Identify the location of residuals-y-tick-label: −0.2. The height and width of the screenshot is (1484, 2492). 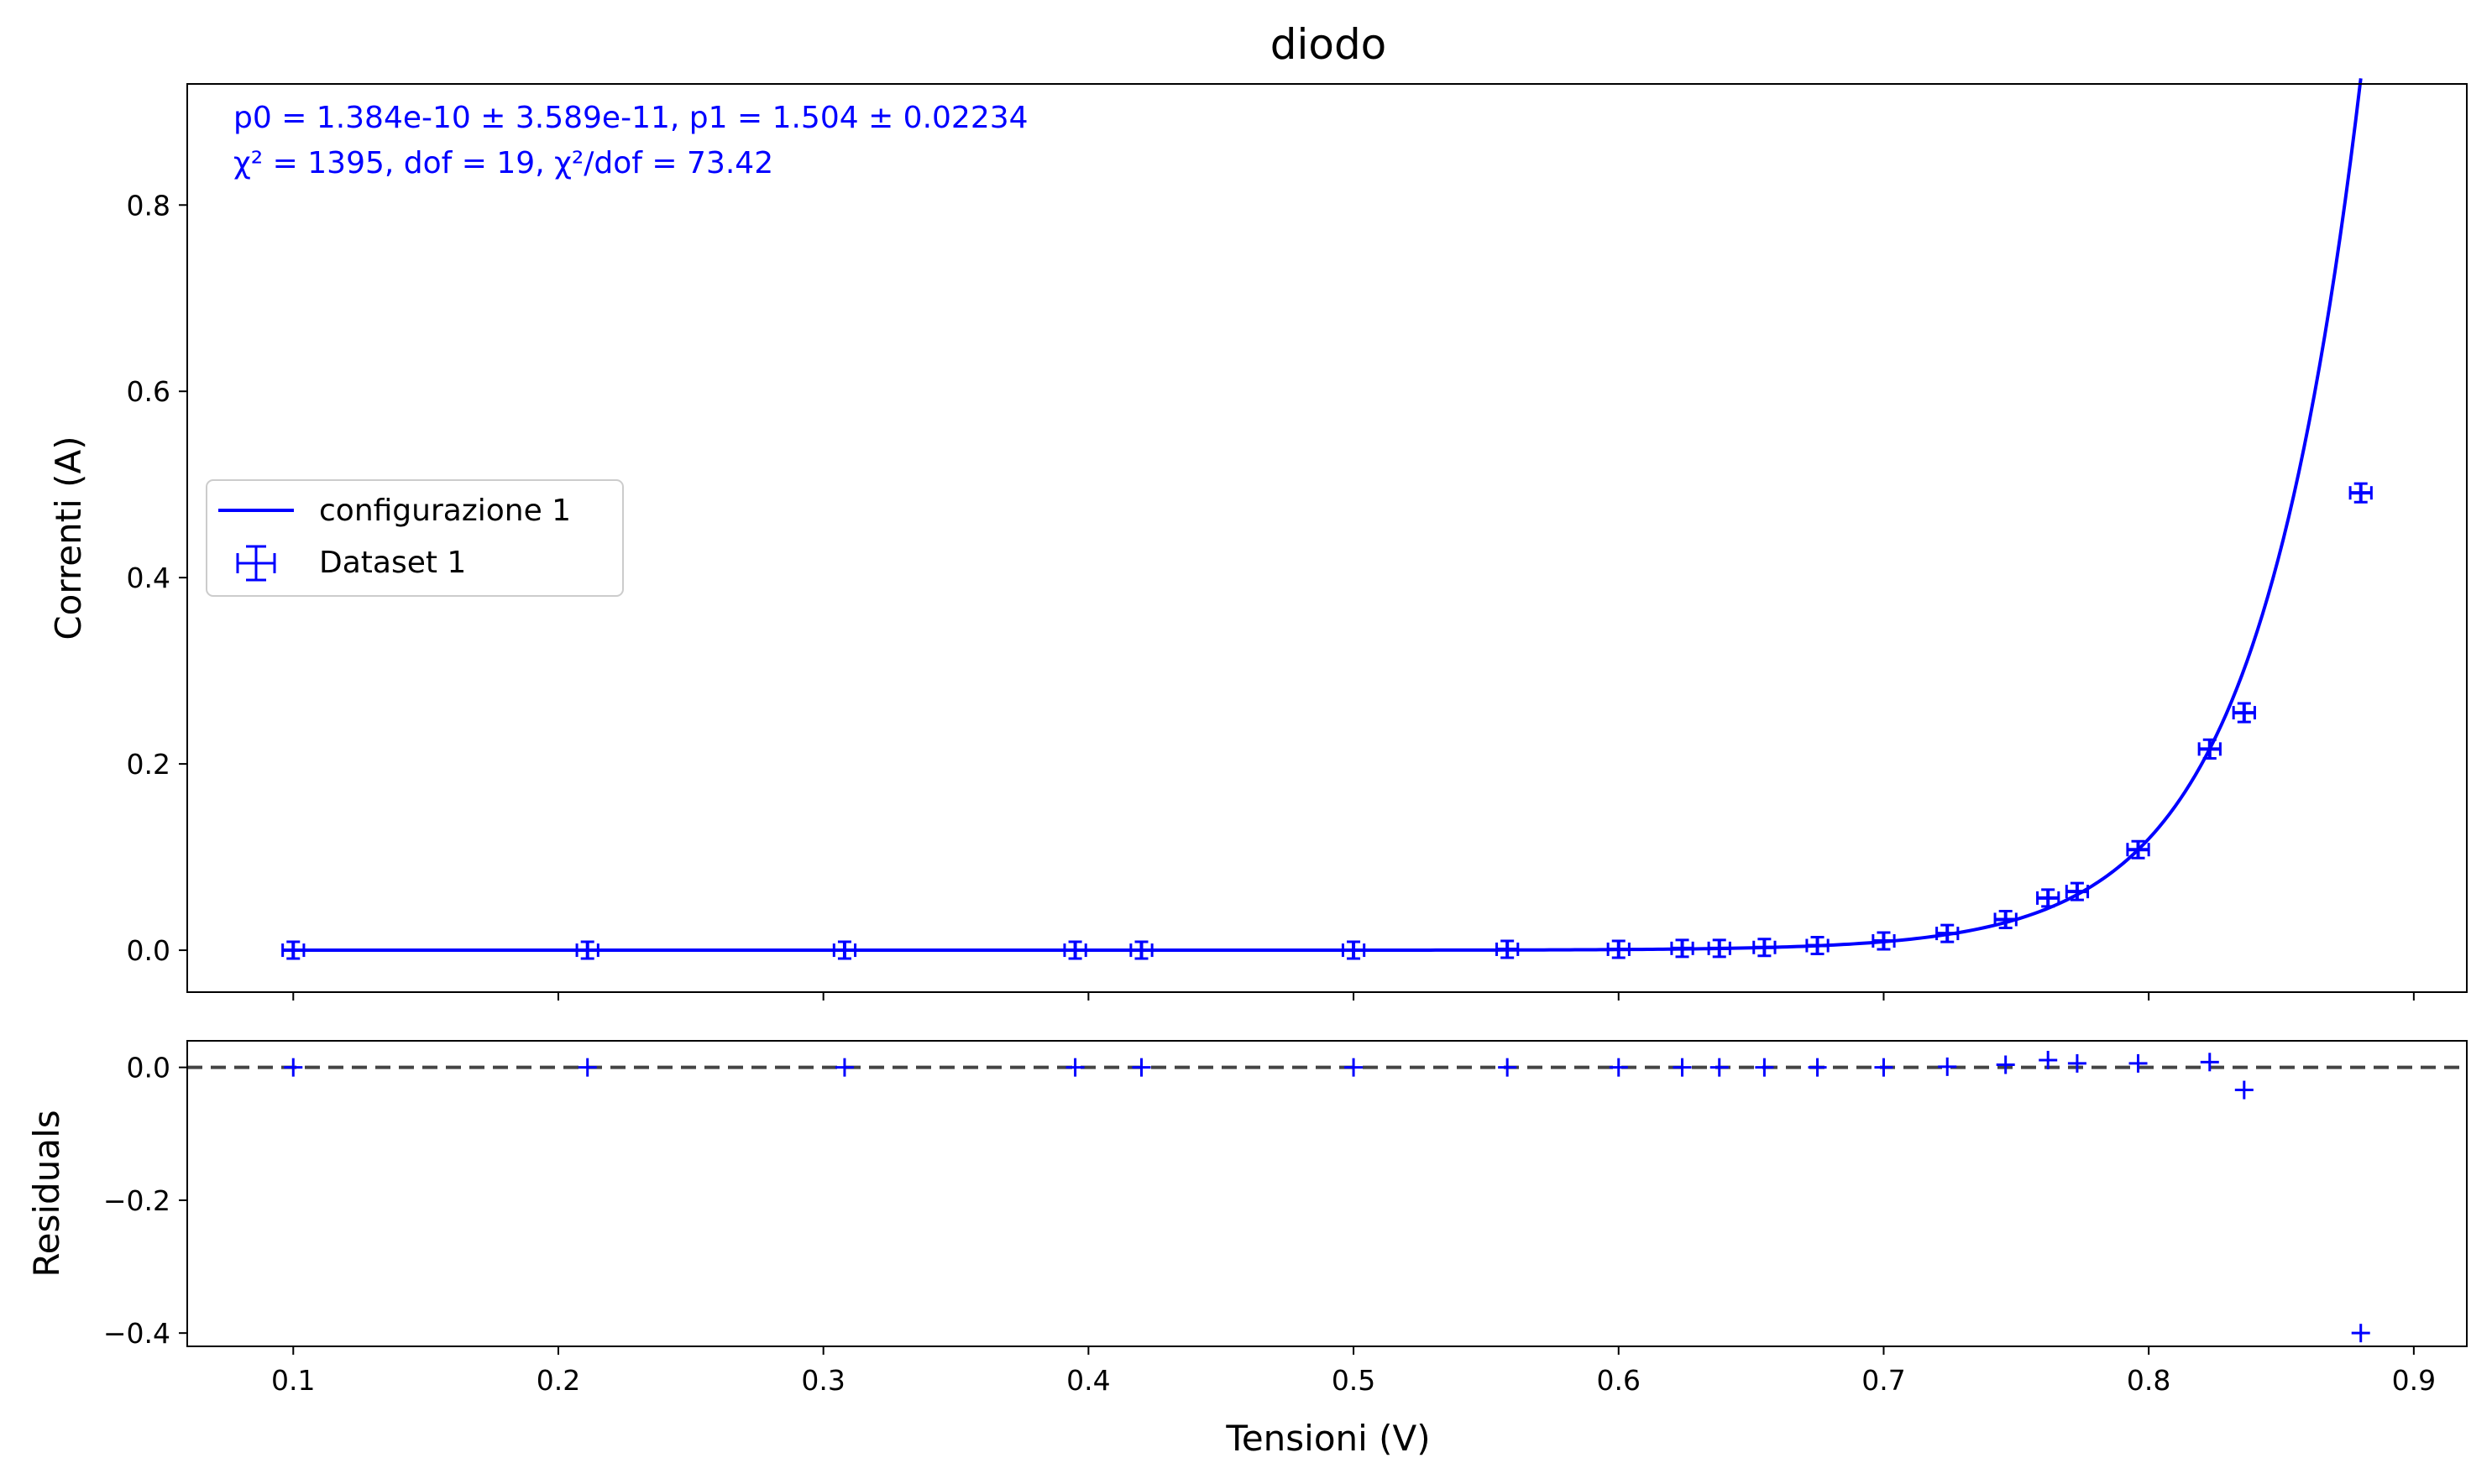
(136, 1200).